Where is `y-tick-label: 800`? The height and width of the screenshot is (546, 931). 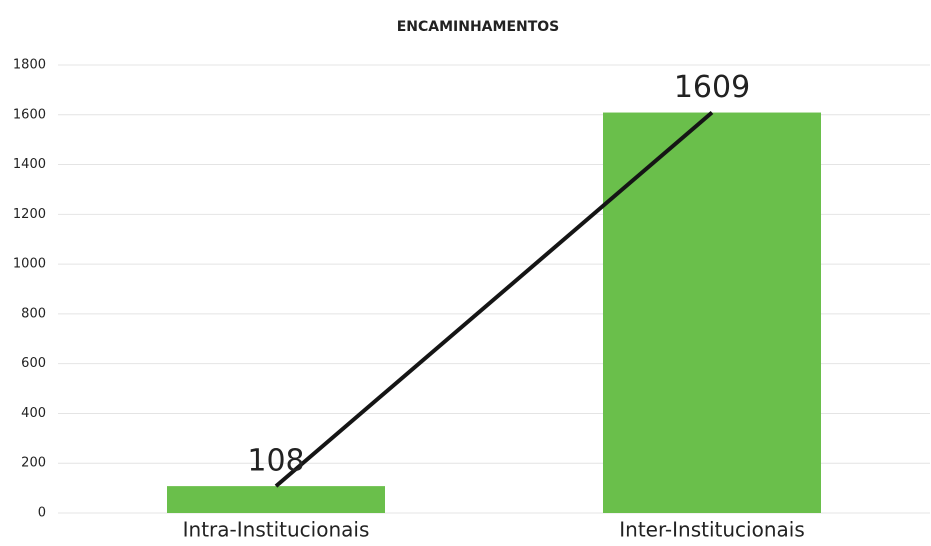 y-tick-label: 800 is located at coordinates (33, 313).